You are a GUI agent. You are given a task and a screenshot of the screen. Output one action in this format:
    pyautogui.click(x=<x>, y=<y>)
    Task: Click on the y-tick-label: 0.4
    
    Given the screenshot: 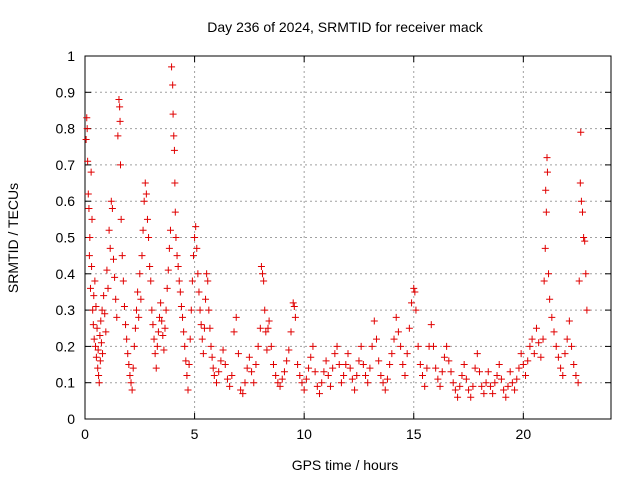 What is the action you would take?
    pyautogui.click(x=66, y=274)
    